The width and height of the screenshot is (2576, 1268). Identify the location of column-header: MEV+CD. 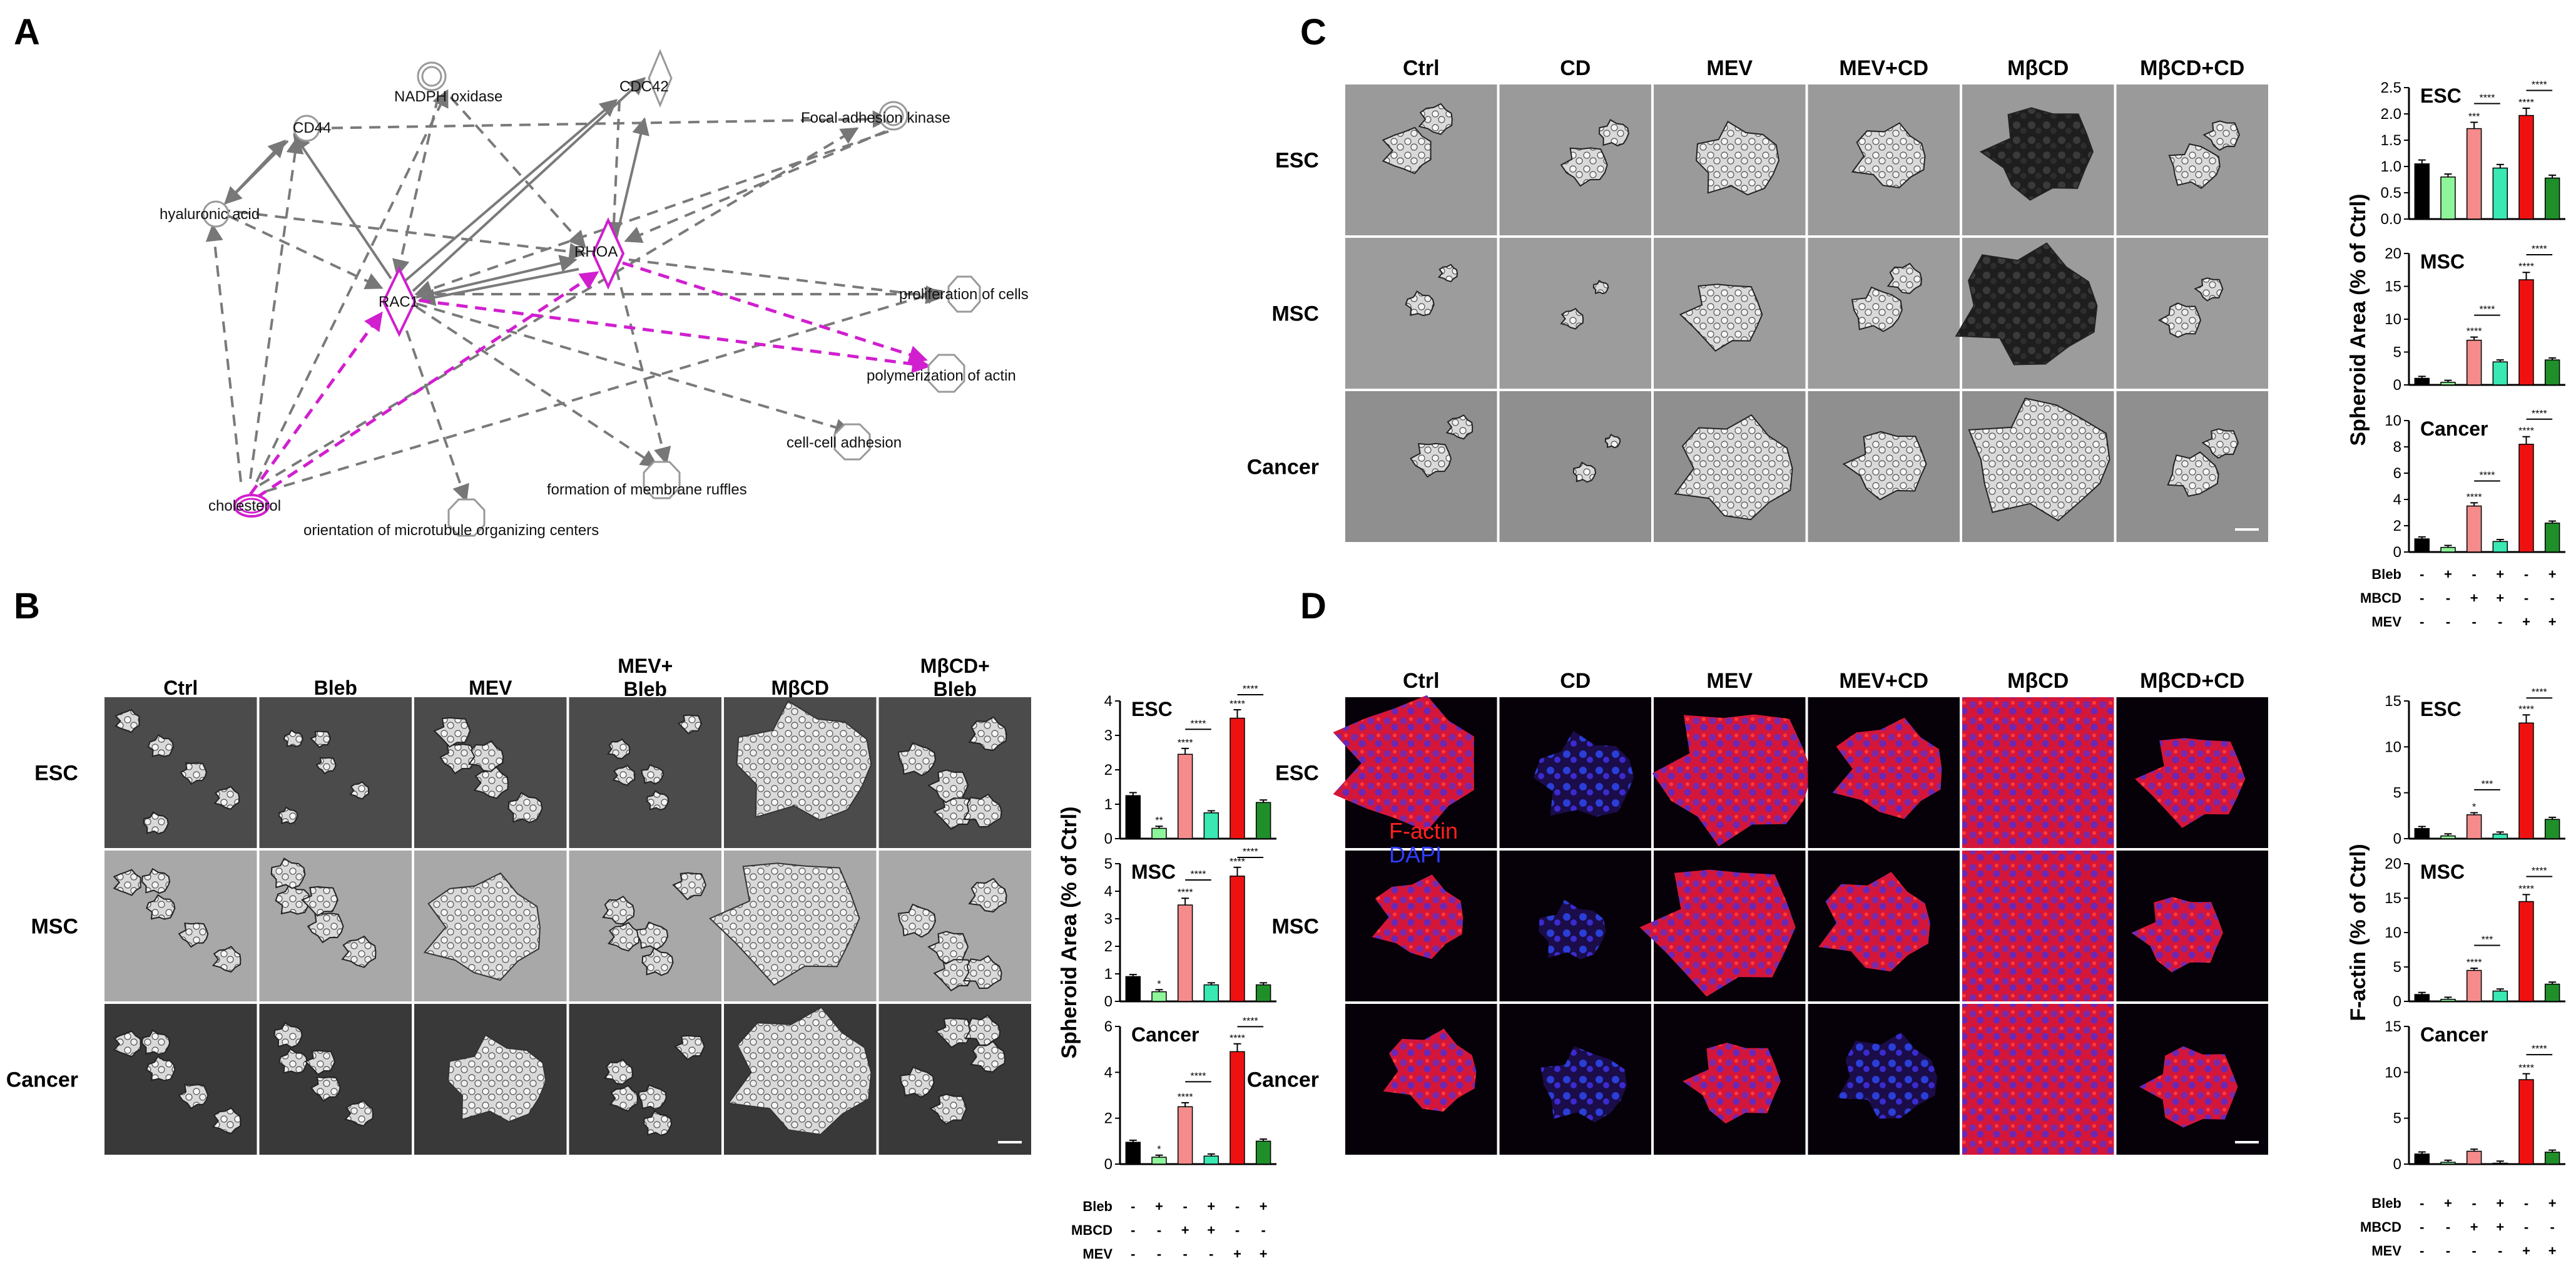
(1884, 681).